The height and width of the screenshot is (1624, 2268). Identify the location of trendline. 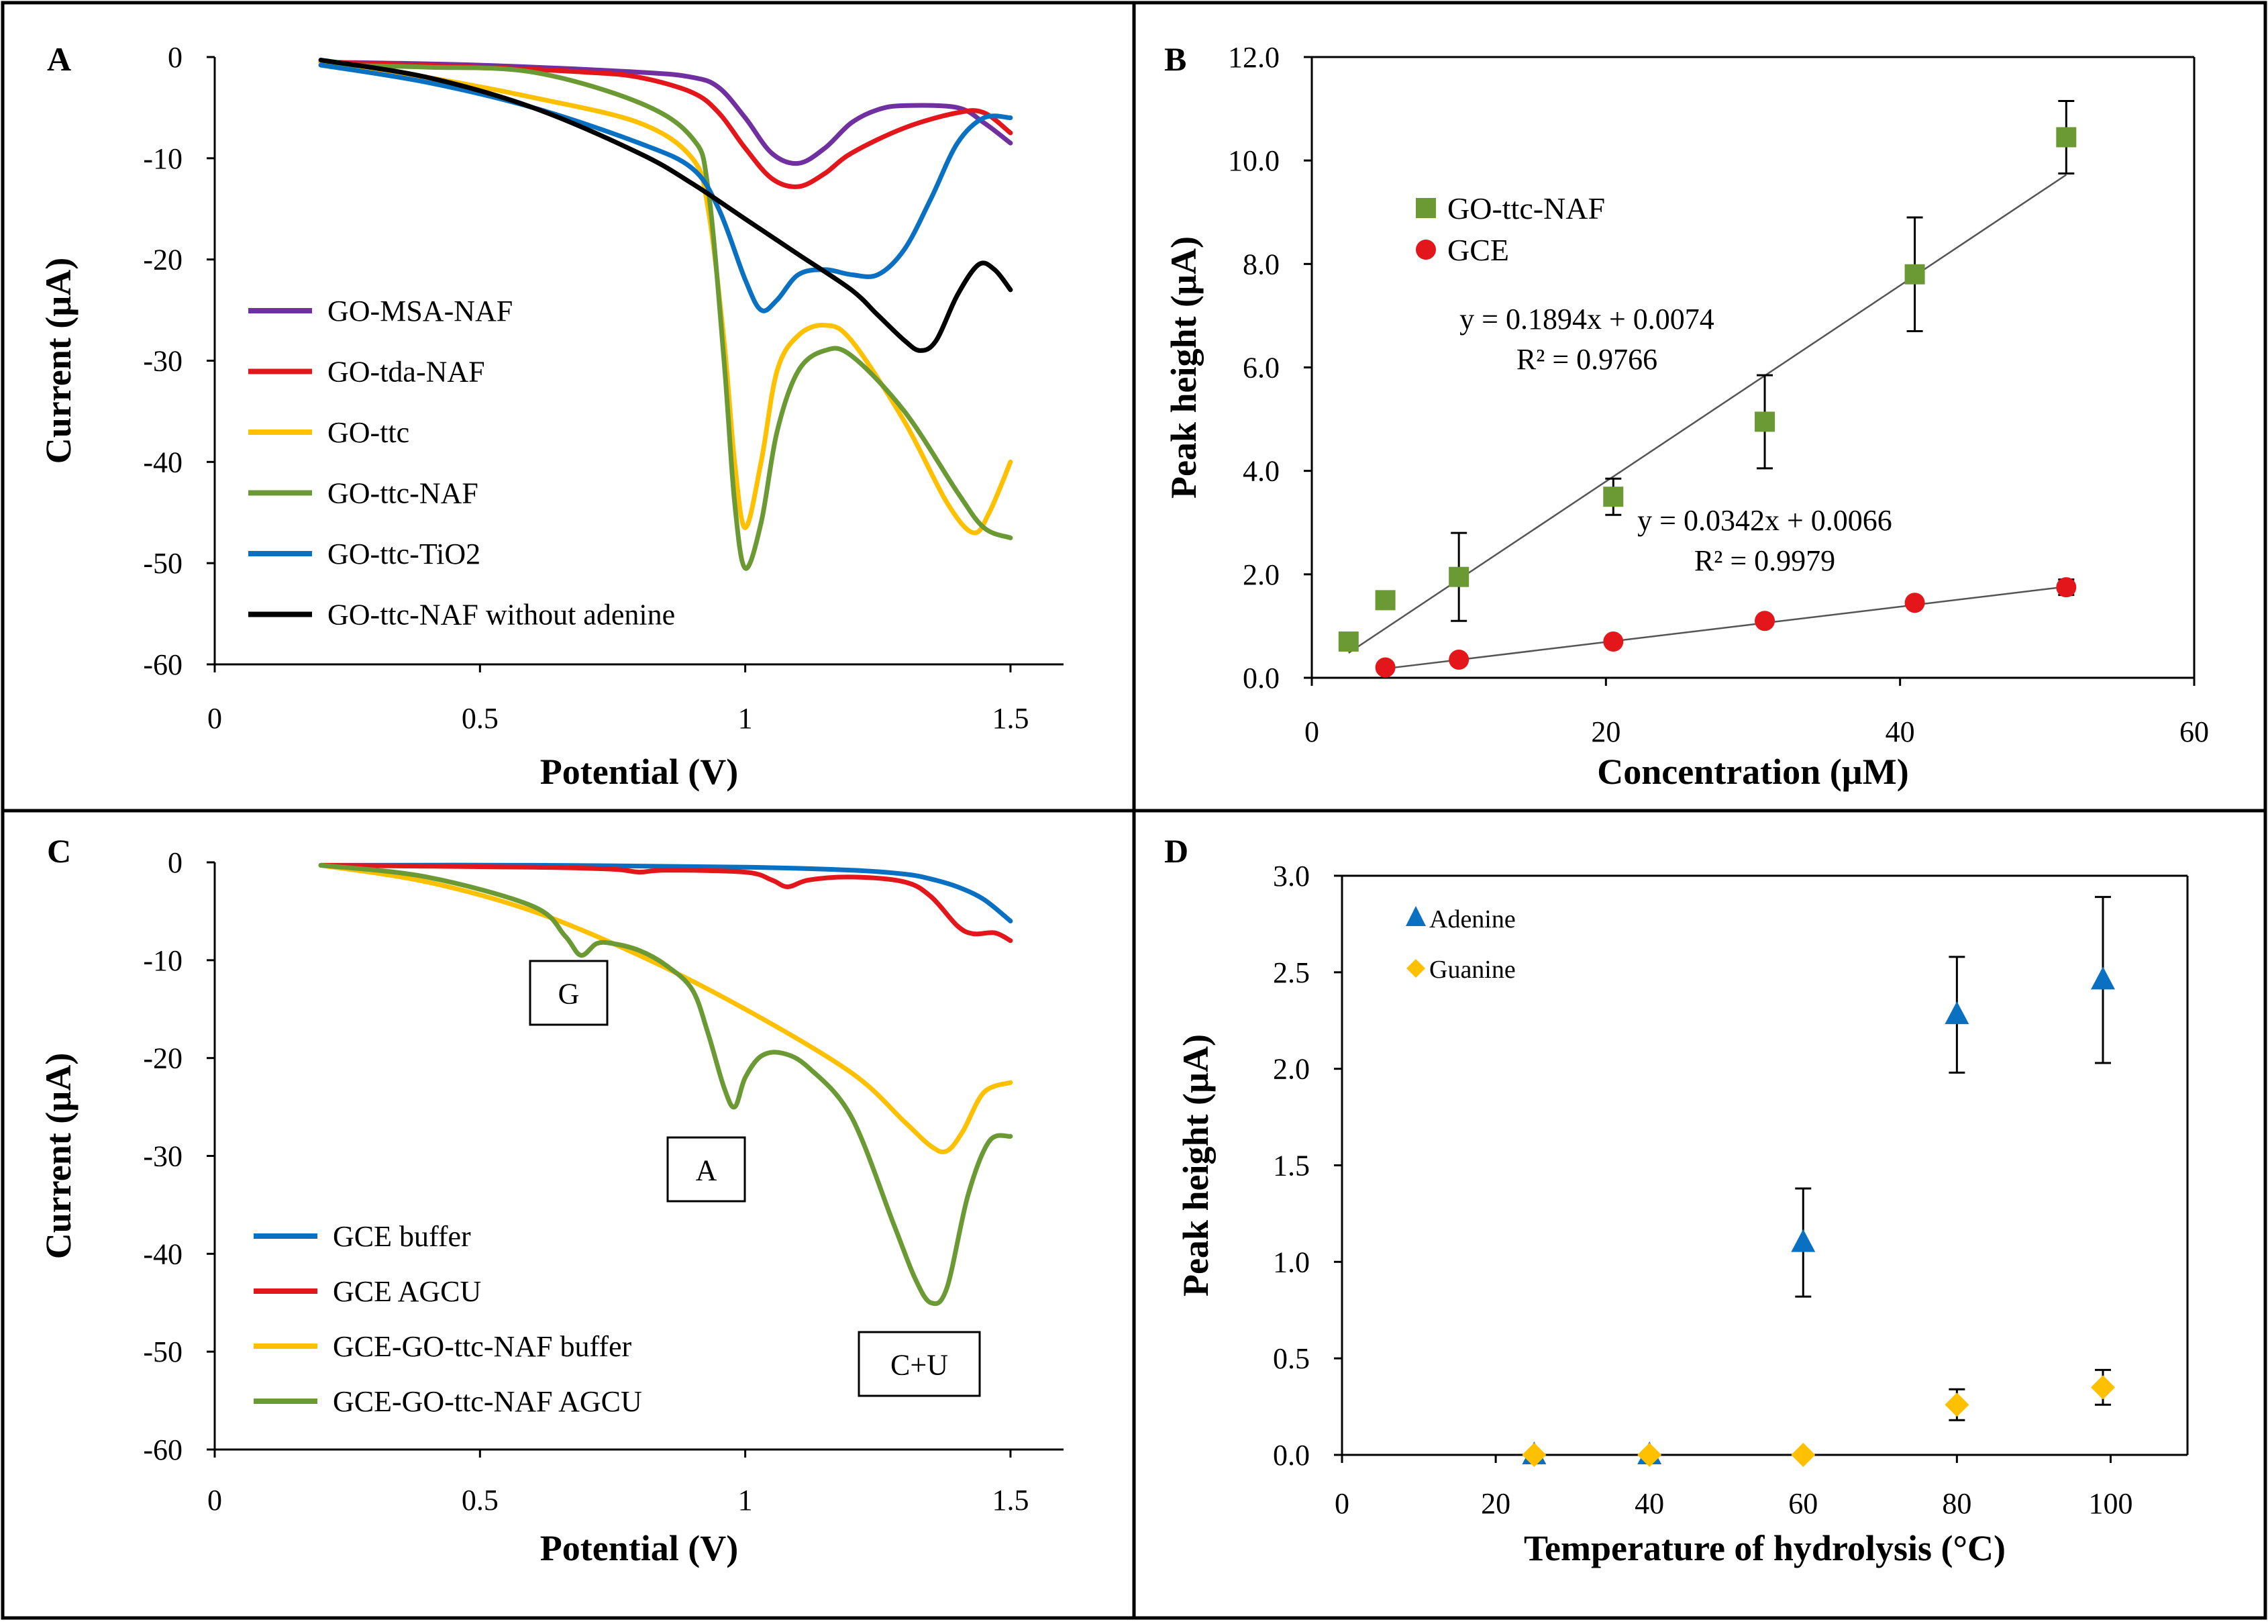
(1726, 628).